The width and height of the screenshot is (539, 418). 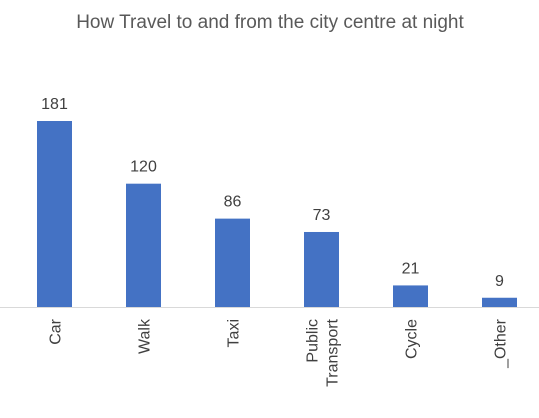 What do you see at coordinates (56, 331) in the screenshot?
I see `x-tick-label: Car` at bounding box center [56, 331].